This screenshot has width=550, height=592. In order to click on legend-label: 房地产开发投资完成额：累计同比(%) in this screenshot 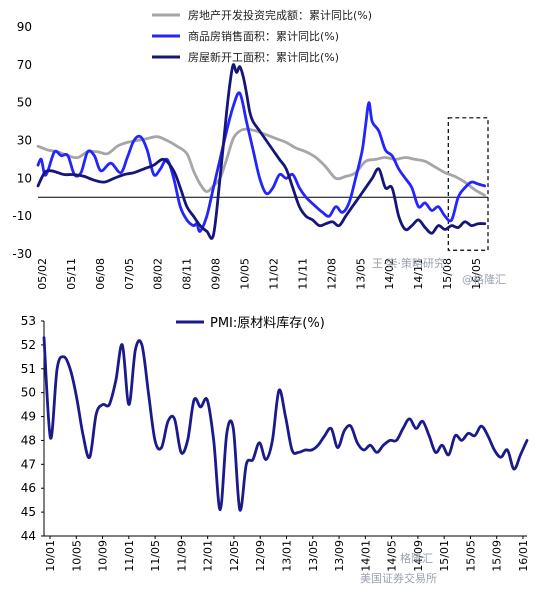, I will do `click(280, 15)`.